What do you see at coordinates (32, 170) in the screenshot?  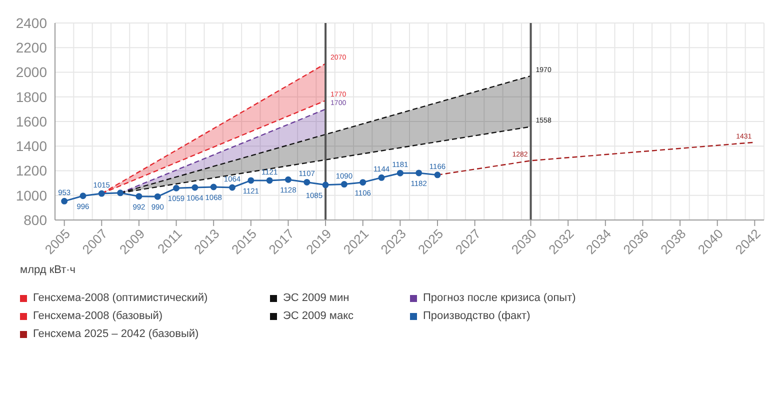 I see `y-tick-label: 1200` at bounding box center [32, 170].